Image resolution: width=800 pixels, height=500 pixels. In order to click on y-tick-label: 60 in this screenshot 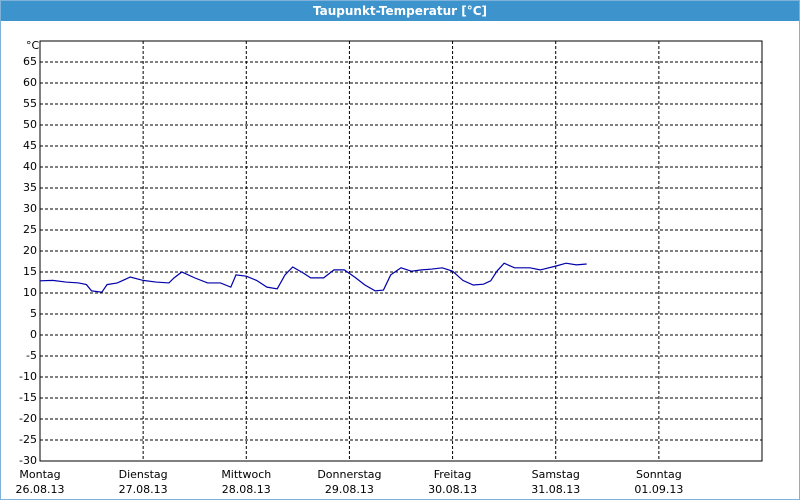, I will do `click(30, 82)`.